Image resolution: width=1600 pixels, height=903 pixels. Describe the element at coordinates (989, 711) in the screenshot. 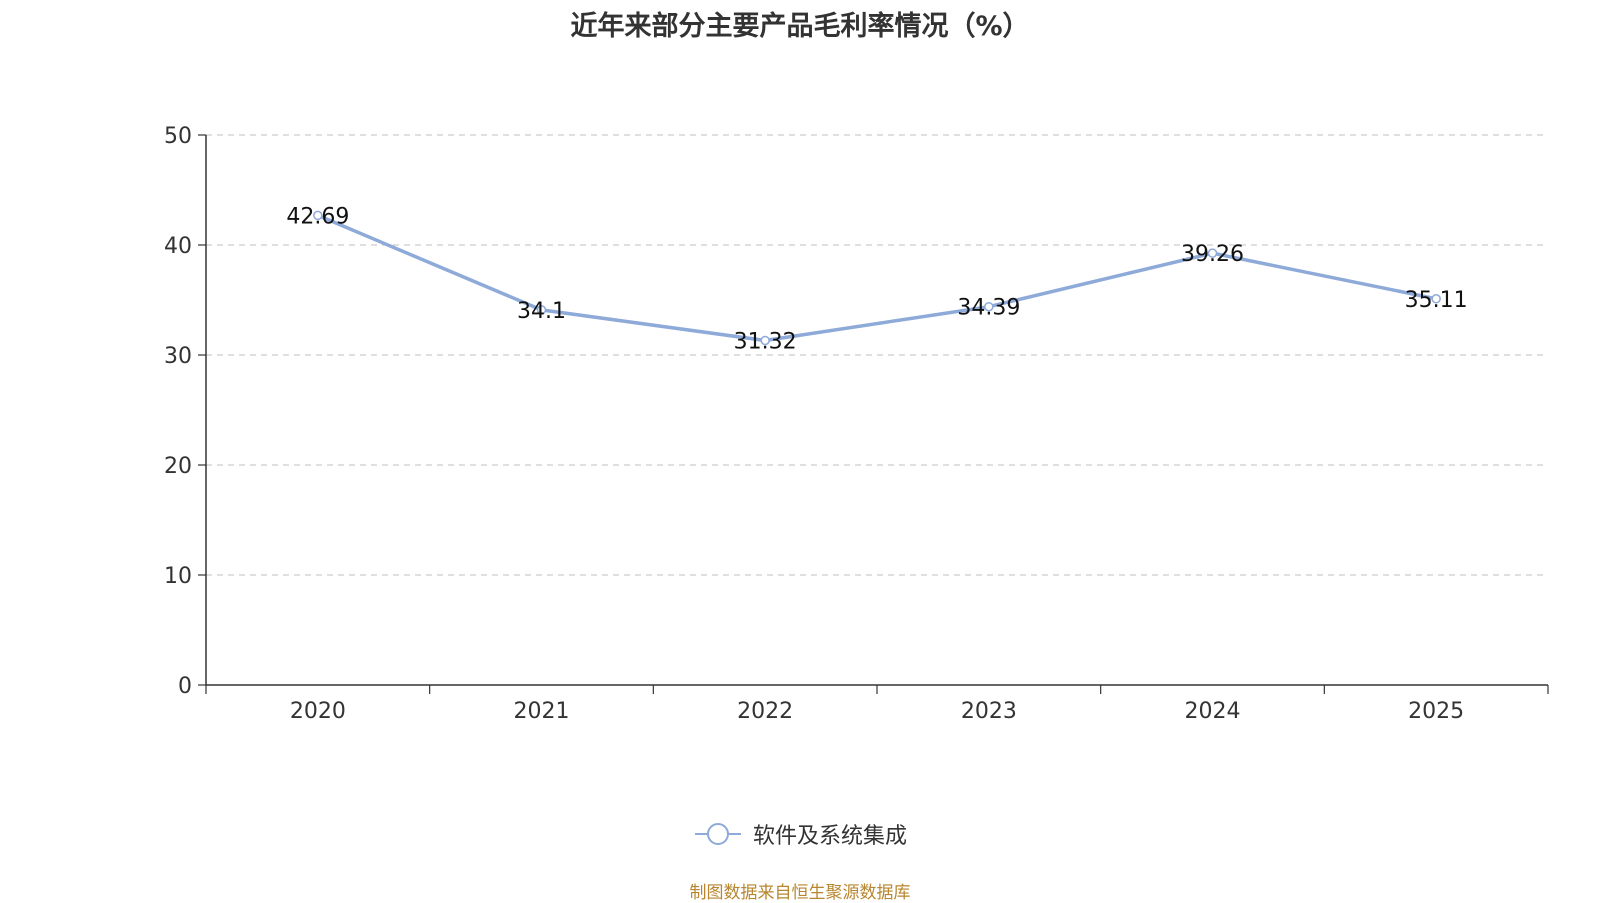

I see `x-tick-label: 2023` at that location.